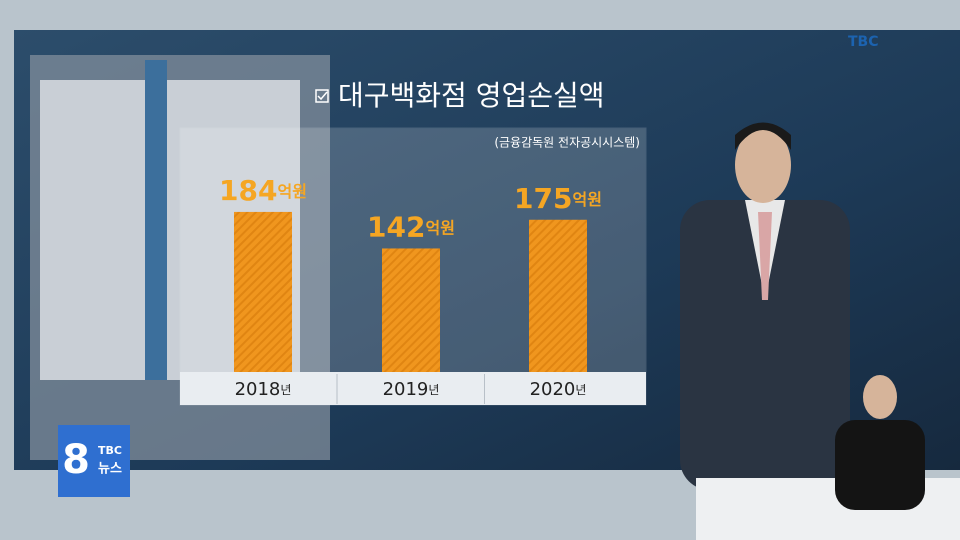 This screenshot has height=540, width=960. What do you see at coordinates (763, 136) in the screenshot?
I see `anchor-hair` at bounding box center [763, 136].